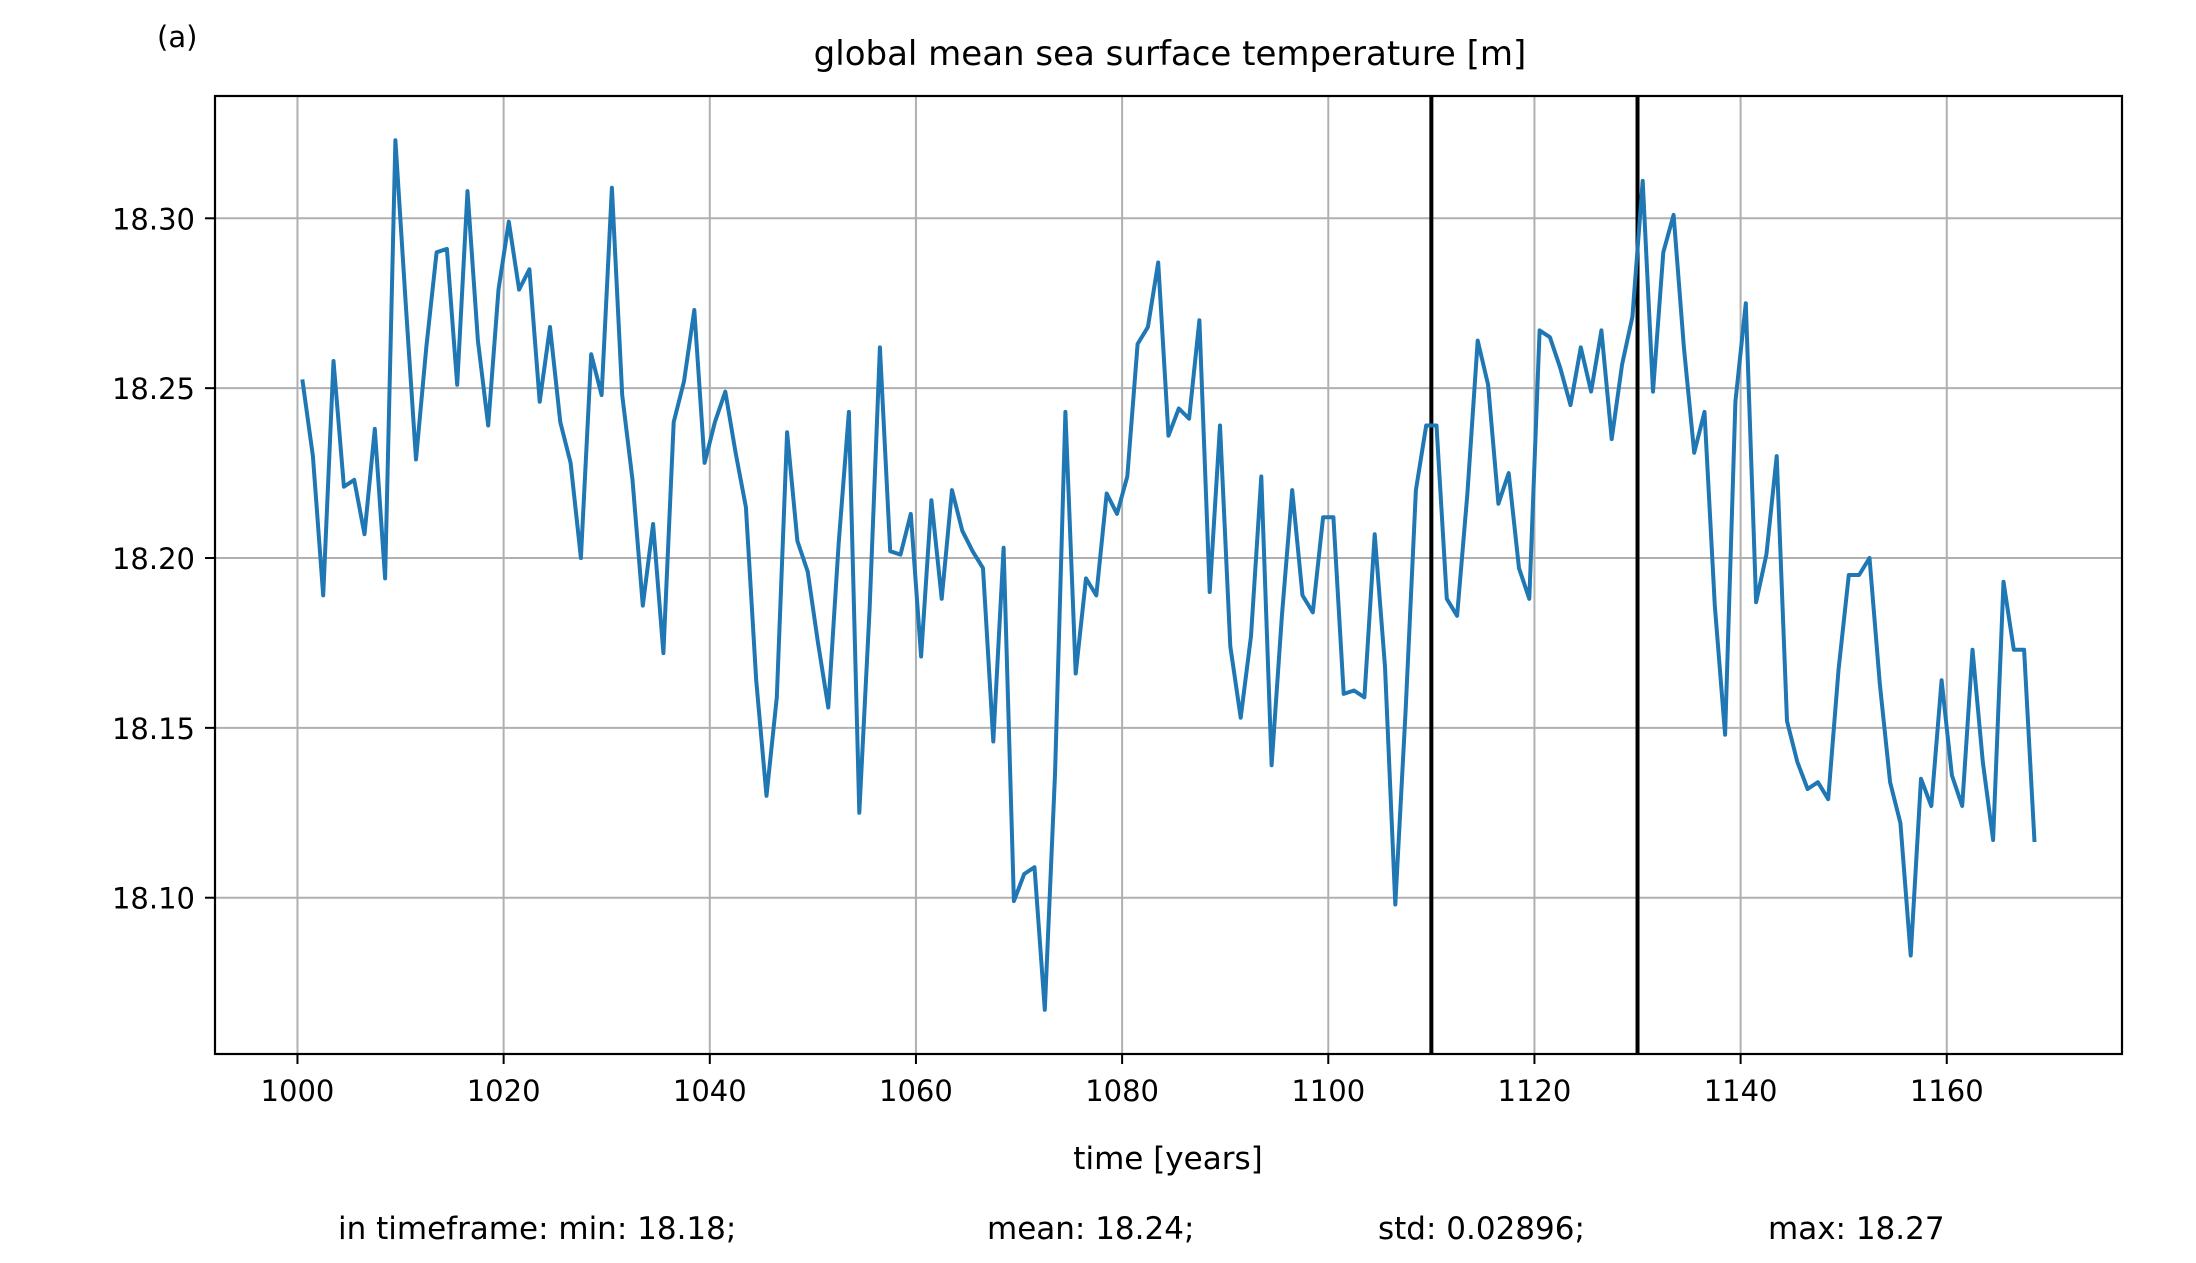 This screenshot has height=1263, width=2196. I want to click on chart-title: global mean sea surface temperature [m], so click(1170, 54).